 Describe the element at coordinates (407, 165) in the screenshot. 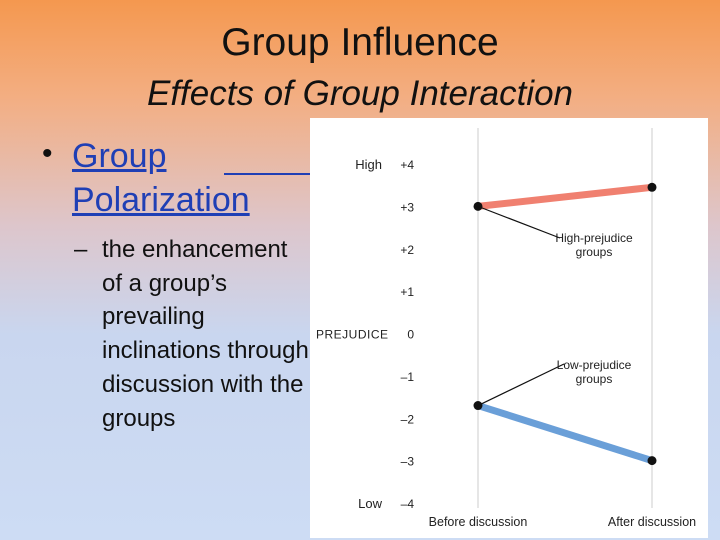

I see `y-tick-label: +4` at that location.